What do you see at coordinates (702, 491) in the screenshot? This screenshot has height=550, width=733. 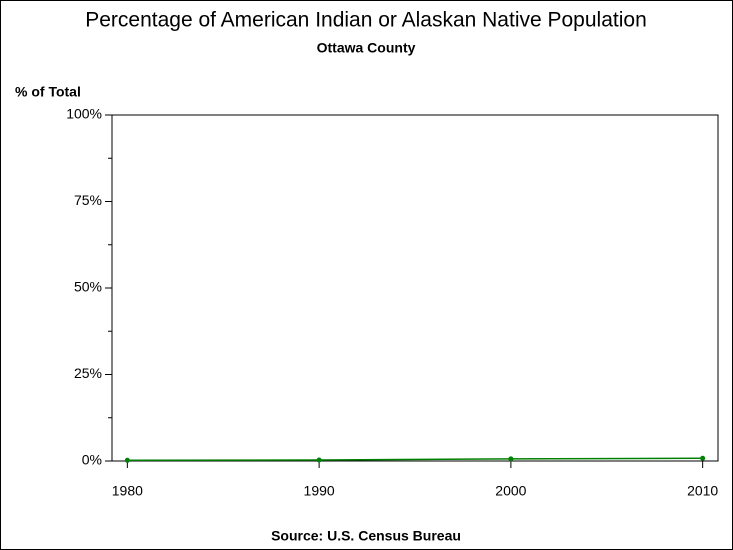 I see `x-tick-label: 2010` at bounding box center [702, 491].